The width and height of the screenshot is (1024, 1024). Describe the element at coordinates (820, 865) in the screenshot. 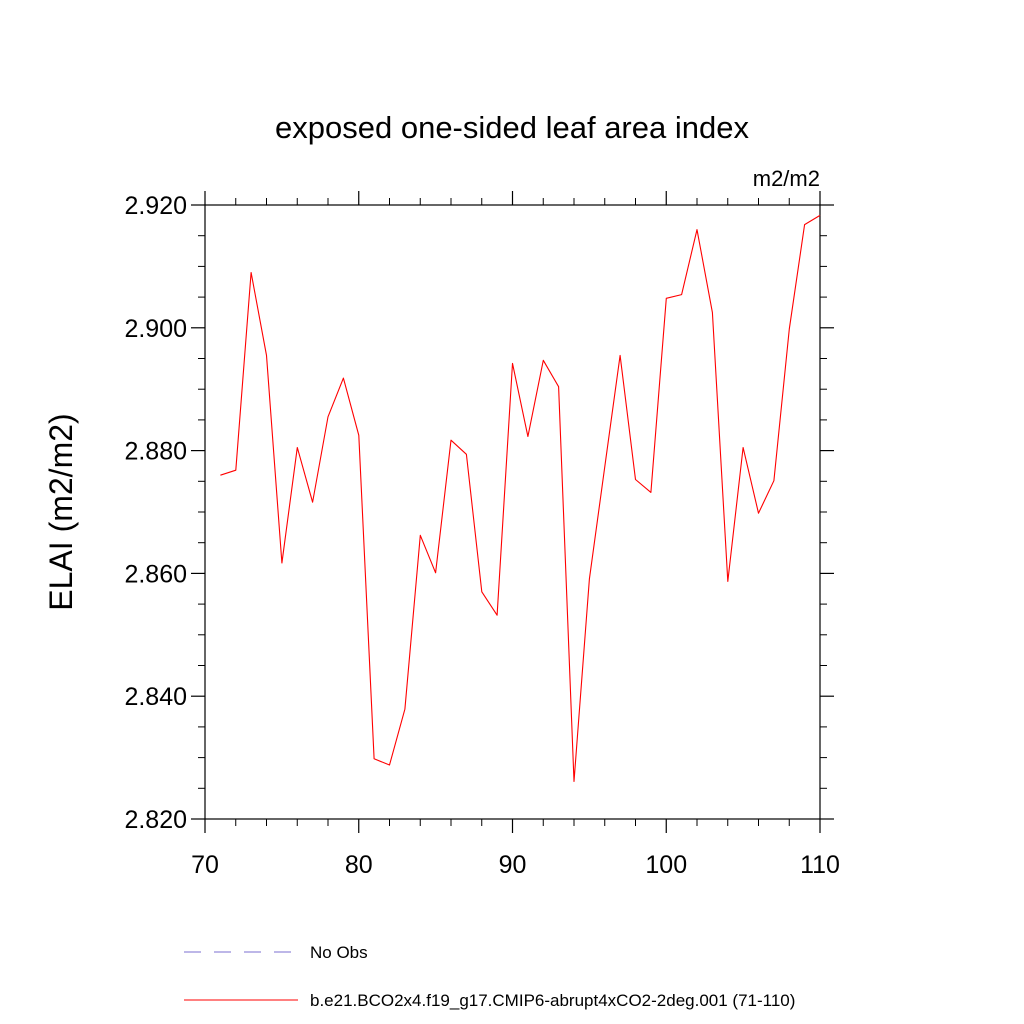

I see `x-tick-label: 110` at that location.